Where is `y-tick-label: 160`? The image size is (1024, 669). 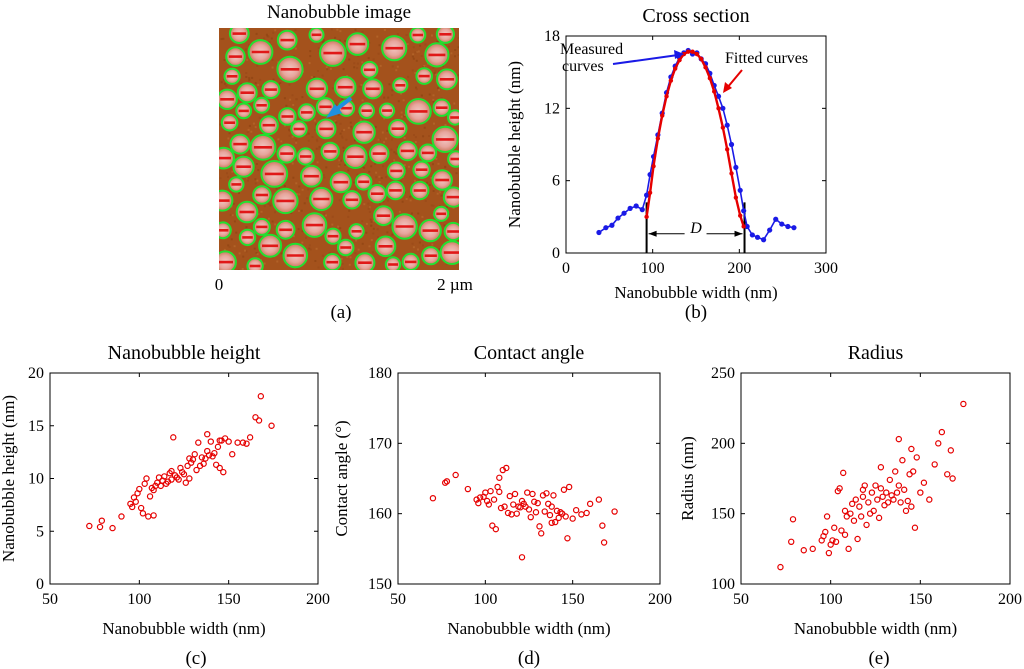
y-tick-label: 160 is located at coordinates (380, 514).